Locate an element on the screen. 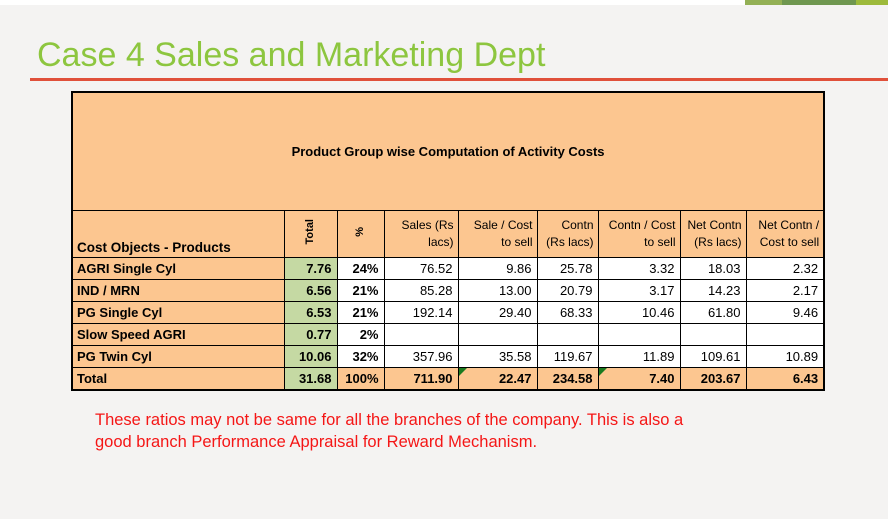 This screenshot has height=519, width=888. cell-net-contn: 61.80 is located at coordinates (713, 312).